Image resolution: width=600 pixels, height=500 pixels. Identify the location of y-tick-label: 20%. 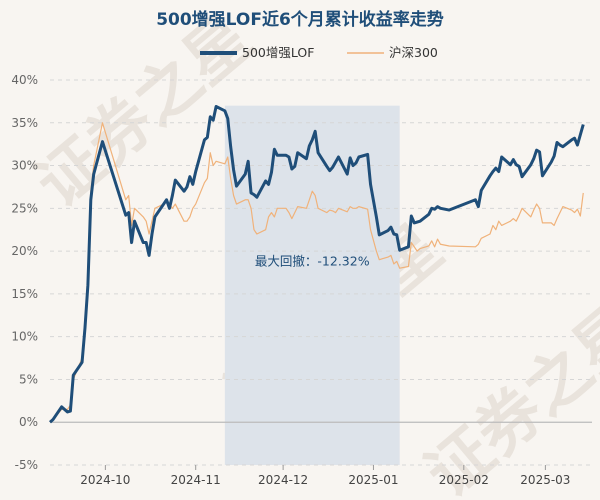
(24, 251).